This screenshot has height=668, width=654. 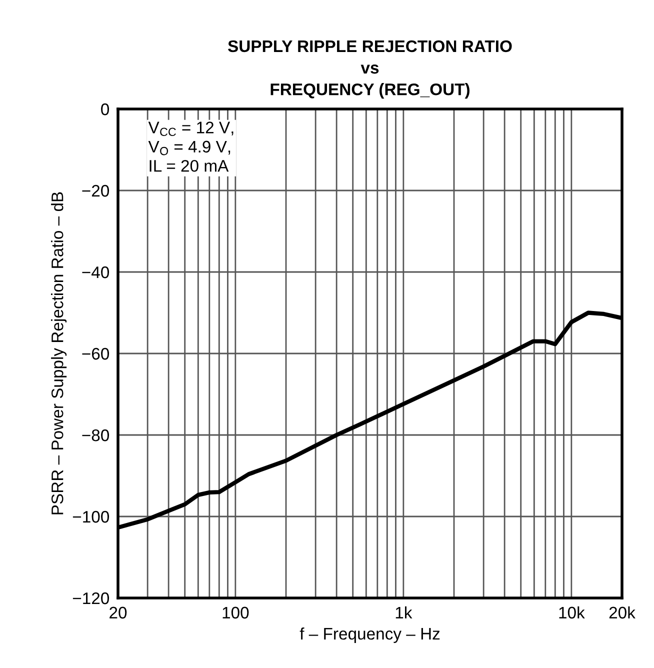 I want to click on y-tick-label: −120, so click(x=91, y=598).